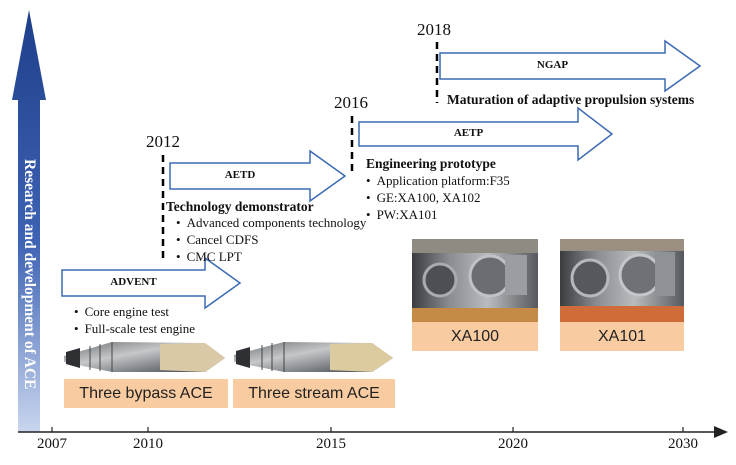  Describe the element at coordinates (434, 29) in the screenshot. I see `milestone-year-2018: 2018` at that location.